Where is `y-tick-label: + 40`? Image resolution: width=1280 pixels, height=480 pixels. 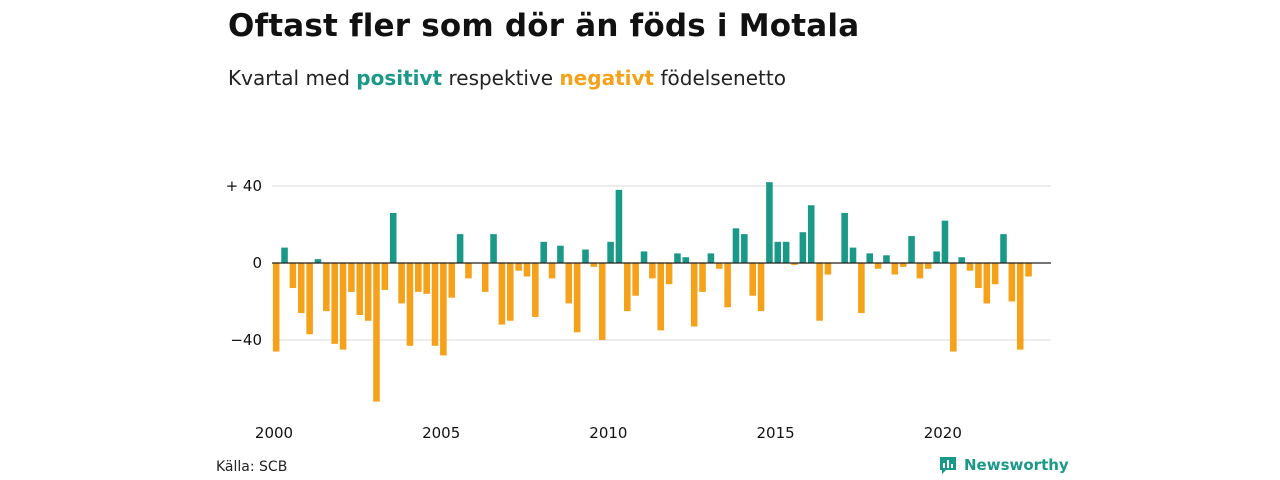
y-tick-label: + 40 is located at coordinates (244, 186).